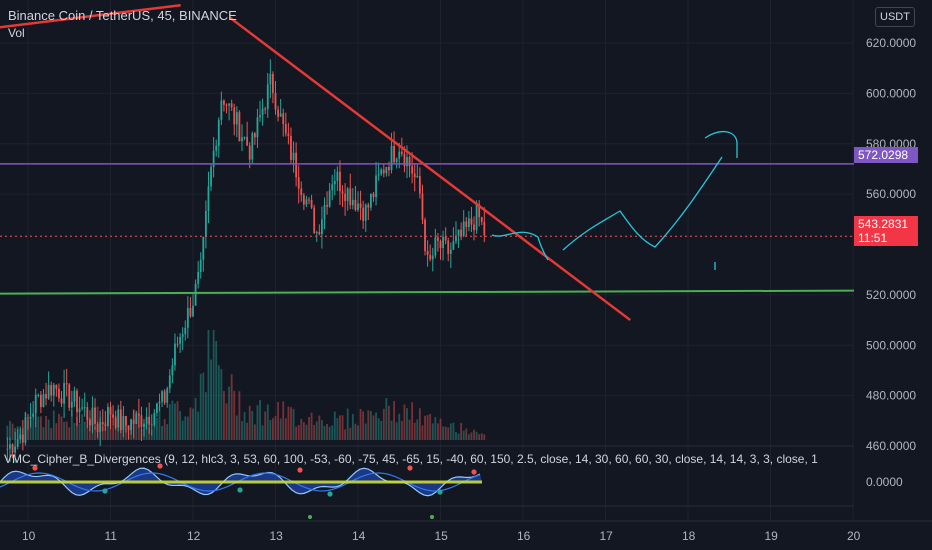 This screenshot has height=550, width=932. I want to click on projection-drawing, so click(614, 200).